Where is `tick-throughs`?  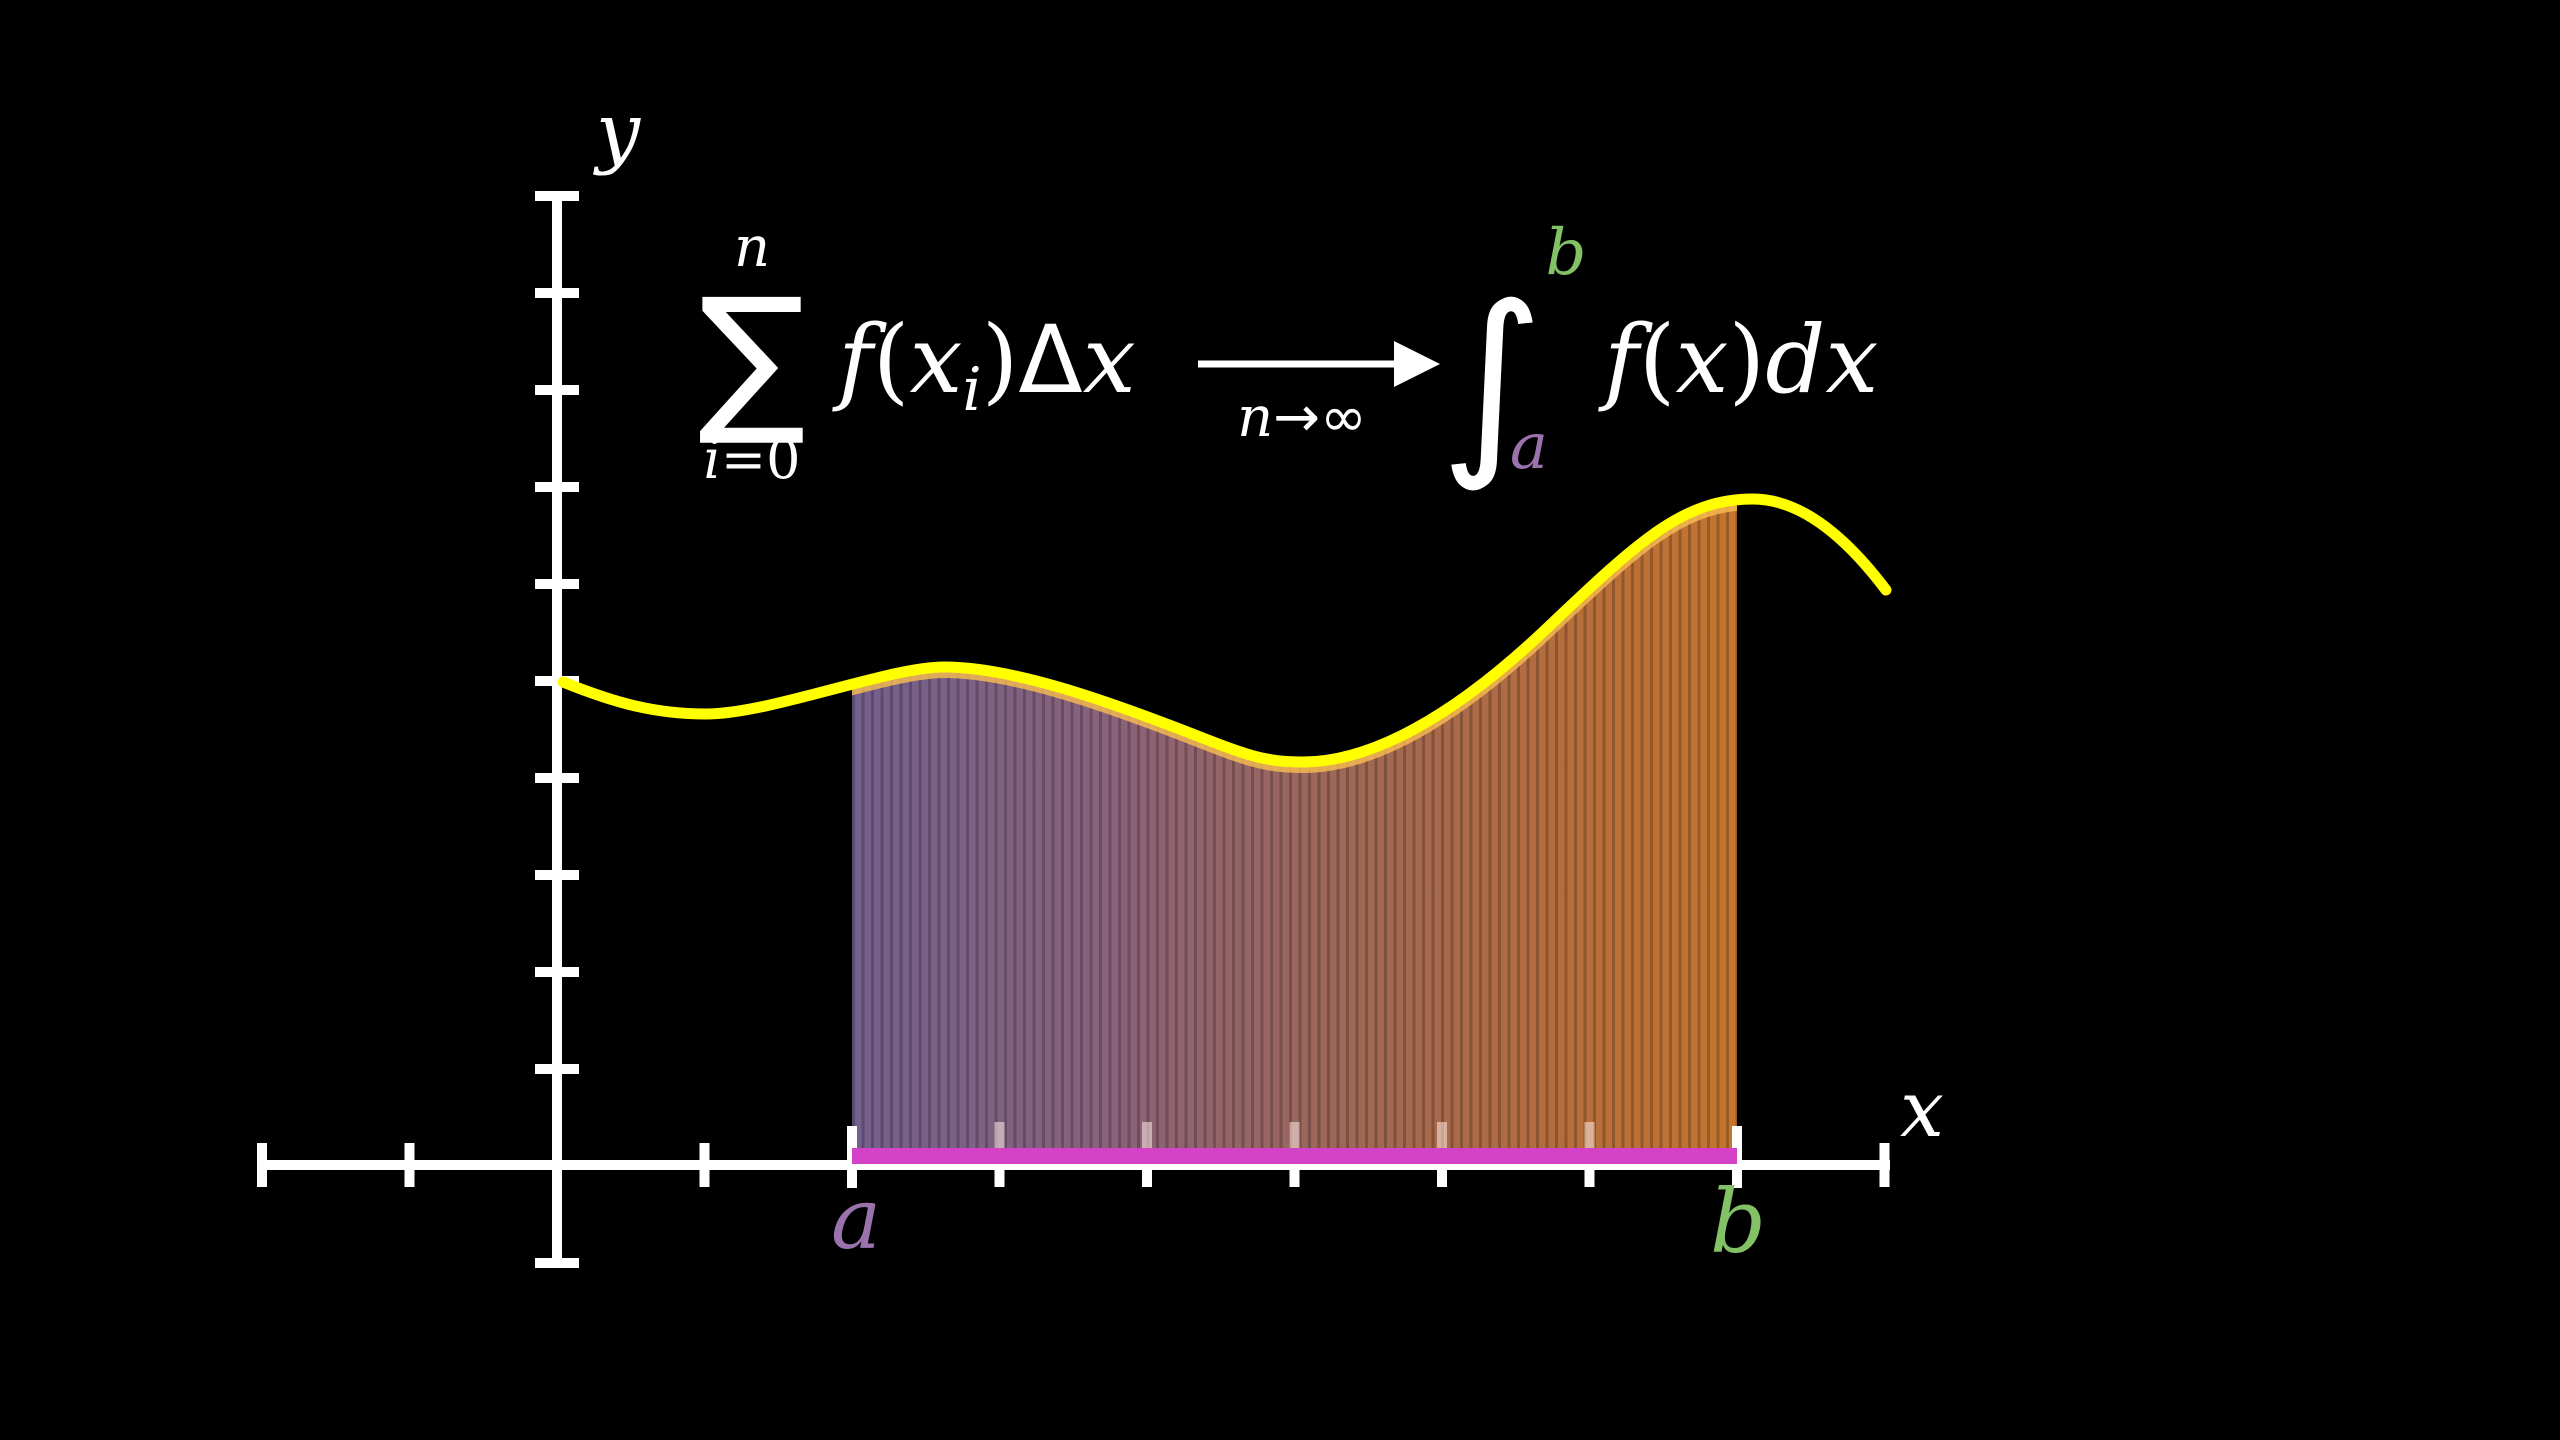 tick-throughs is located at coordinates (1294, 1135).